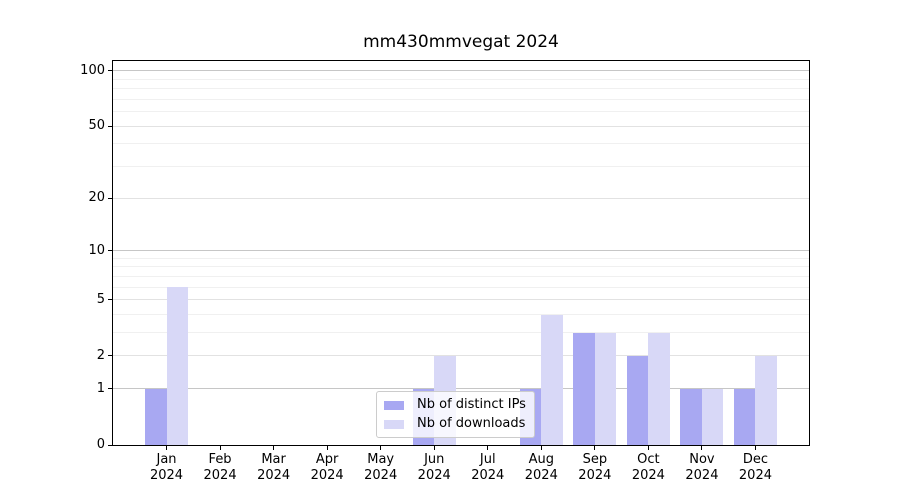  I want to click on chart-title: mm430mmvegat 2024, so click(461, 42).